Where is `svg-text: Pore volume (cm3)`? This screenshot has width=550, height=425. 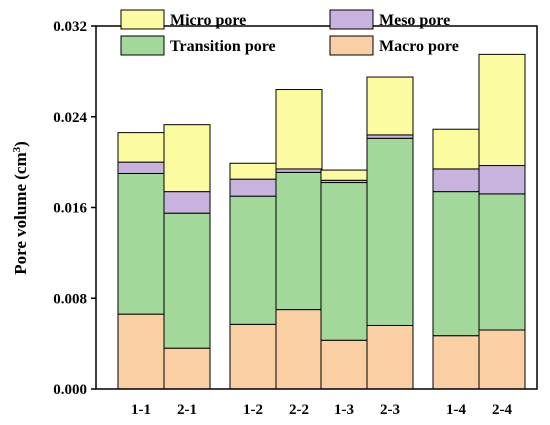 svg-text: Pore volume (cm3) is located at coordinates (20, 208).